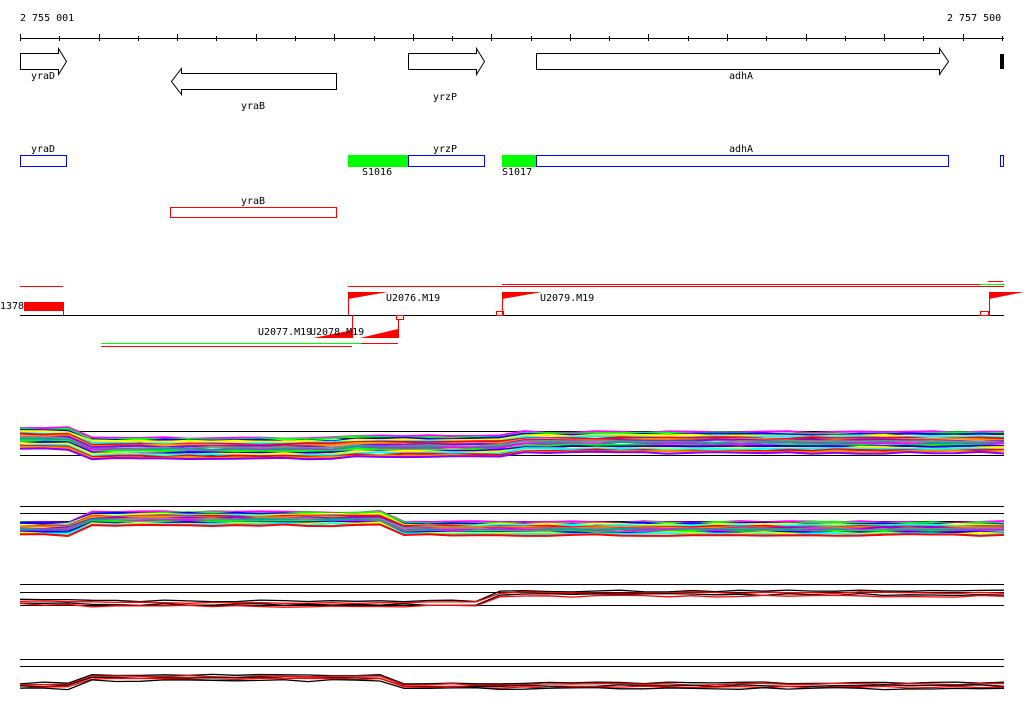  Describe the element at coordinates (741, 76) in the screenshot. I see `gene-label-adhA: adhA` at that location.